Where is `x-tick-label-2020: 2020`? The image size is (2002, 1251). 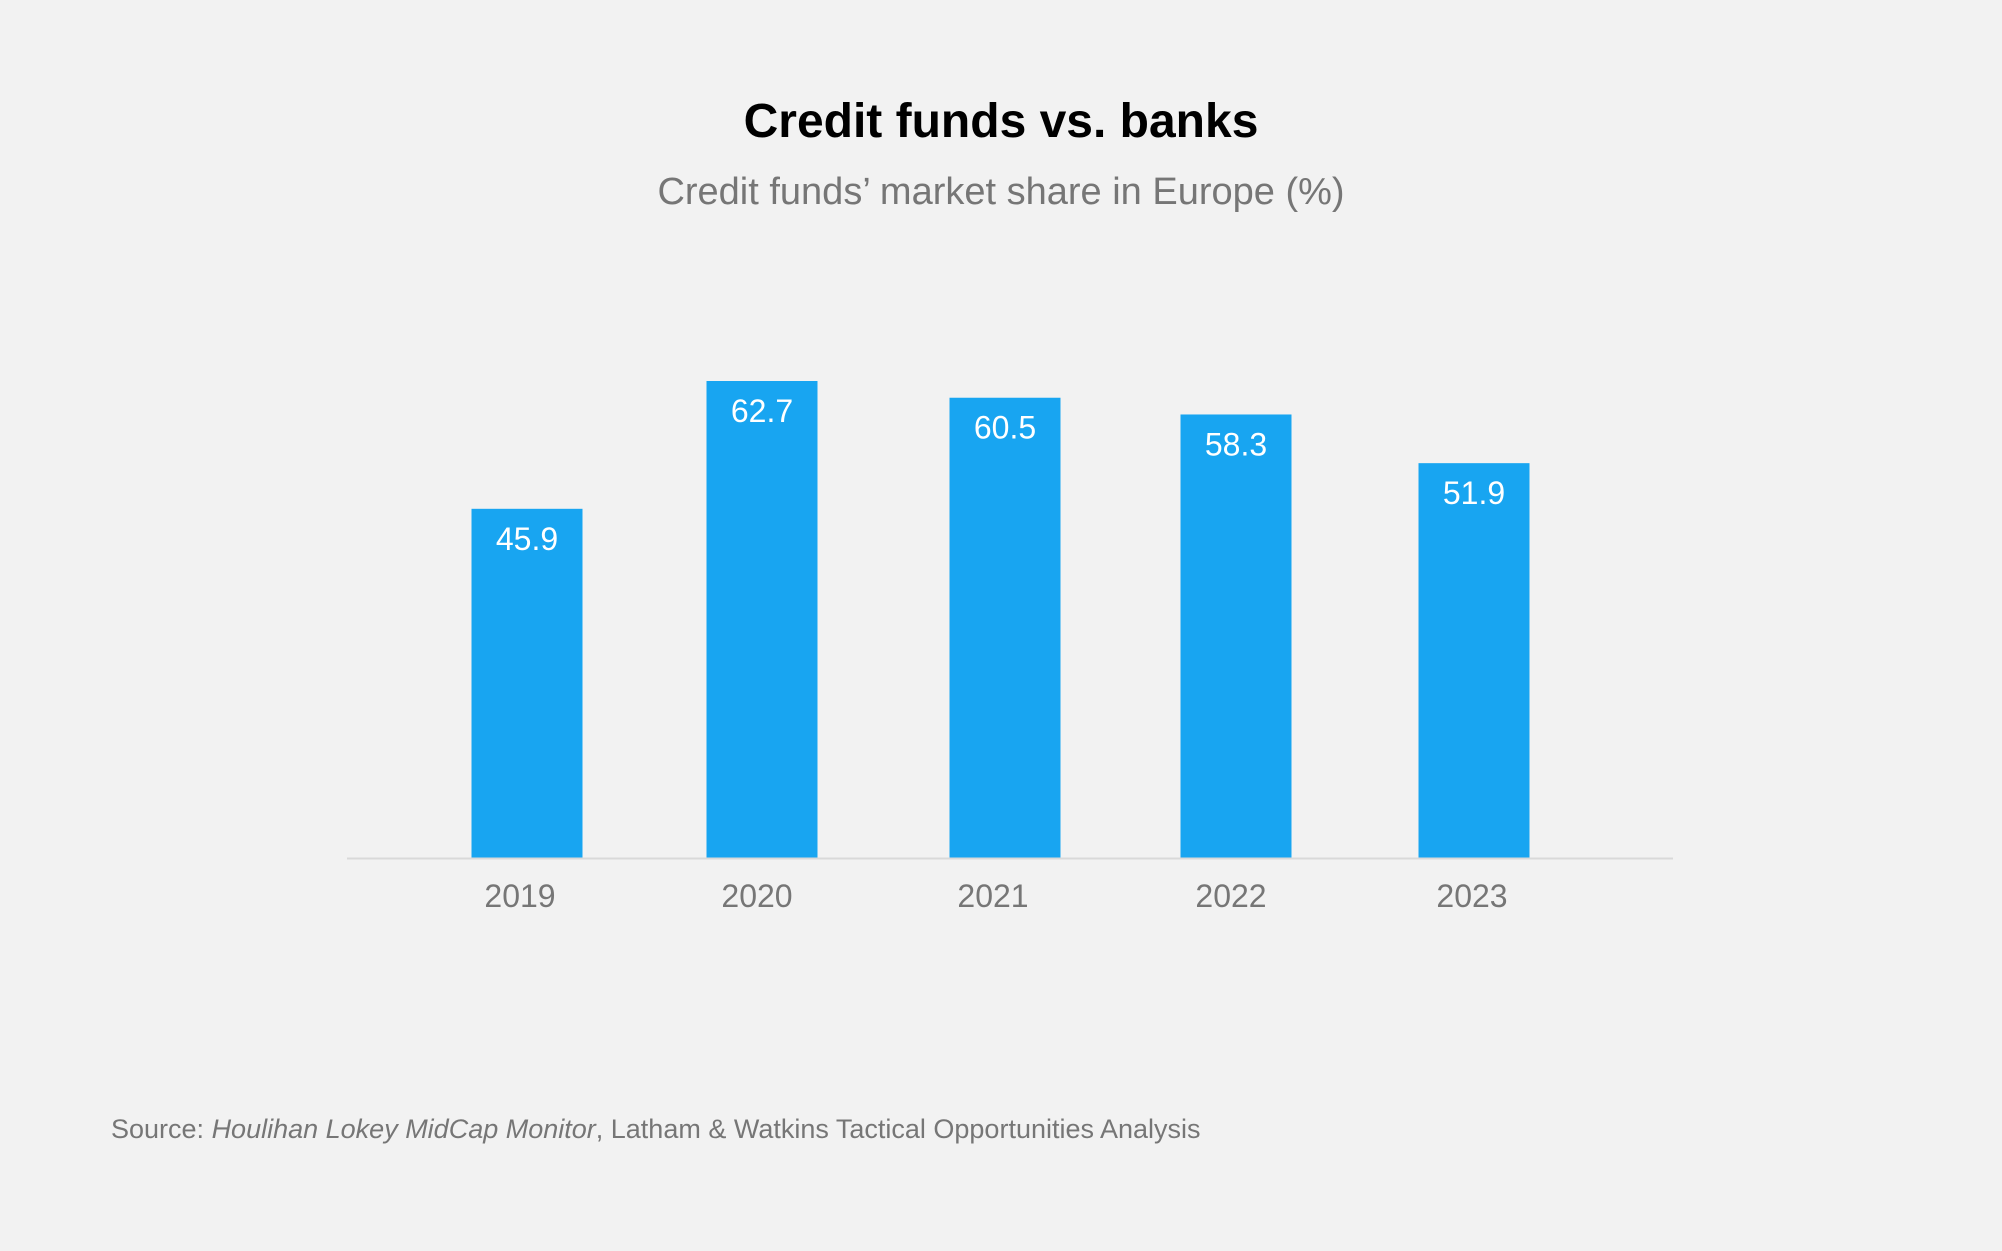 x-tick-label-2020: 2020 is located at coordinates (756, 896).